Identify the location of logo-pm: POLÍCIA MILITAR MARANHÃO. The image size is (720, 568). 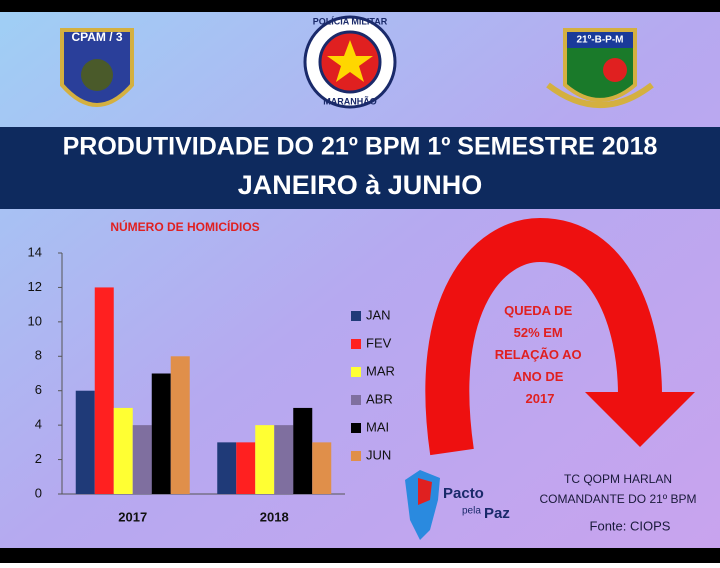
(350, 62).